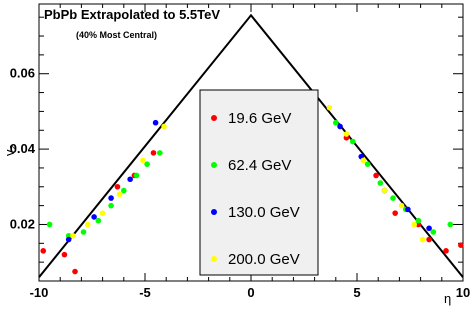 Image resolution: width=474 pixels, height=327 pixels. What do you see at coordinates (39, 292) in the screenshot?
I see `x-tick-label: -10` at bounding box center [39, 292].